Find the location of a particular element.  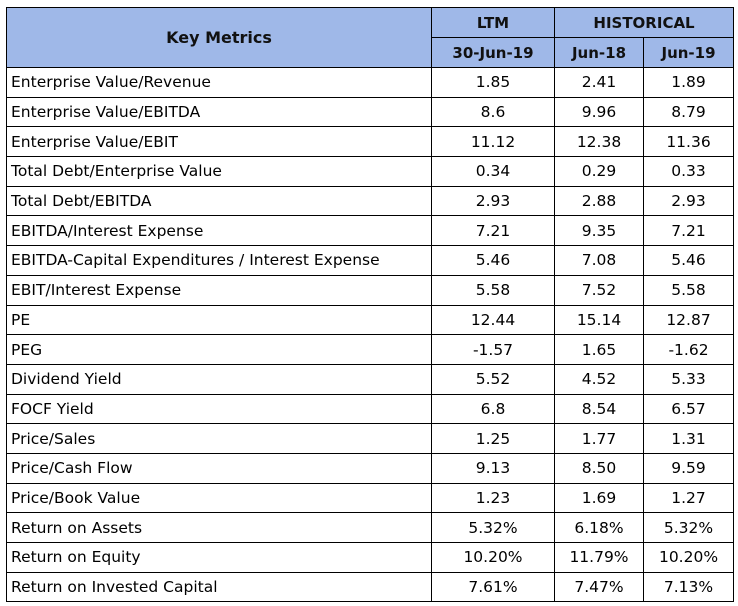

table-row: PE 12.44 15.14 12.87 is located at coordinates (370, 320).